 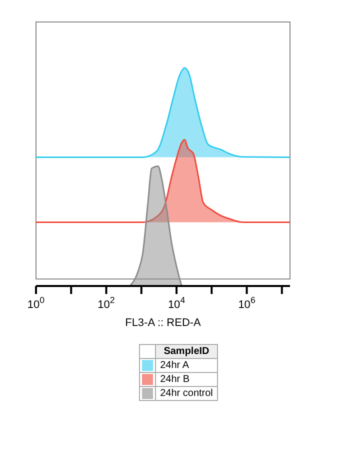 I want to click on legend-label: 24hr A, so click(x=187, y=365).